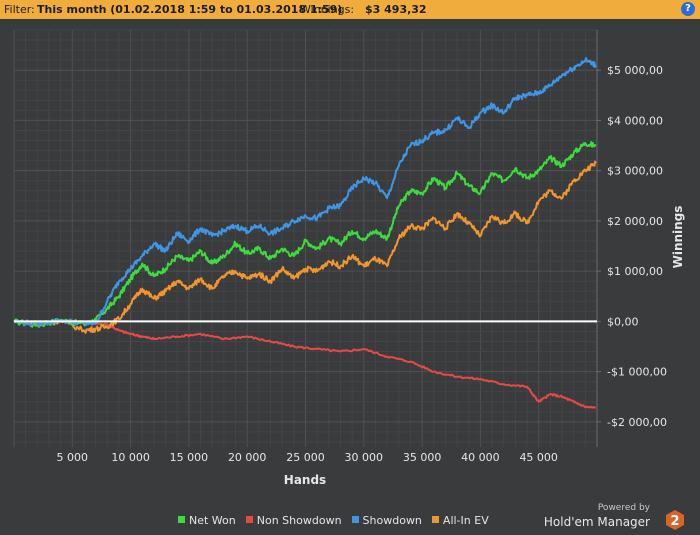 This screenshot has height=535, width=700. I want to click on product-name: Hold'em Manager, so click(596, 522).